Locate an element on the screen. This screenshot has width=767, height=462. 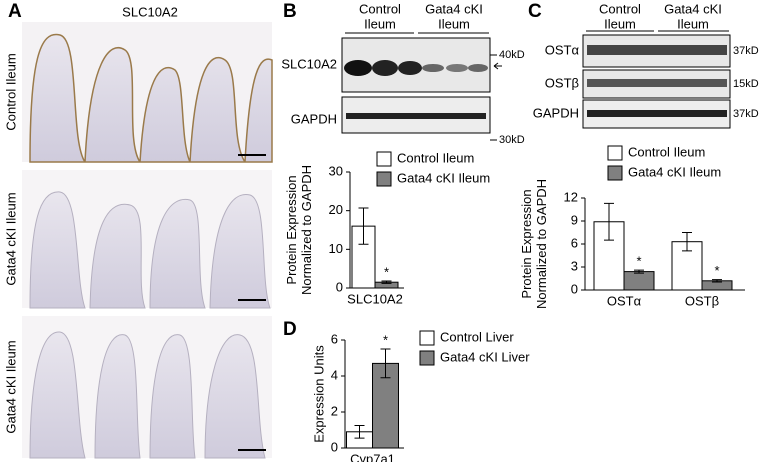
x-tick-label: Cyp7a1 is located at coordinates (372, 456).